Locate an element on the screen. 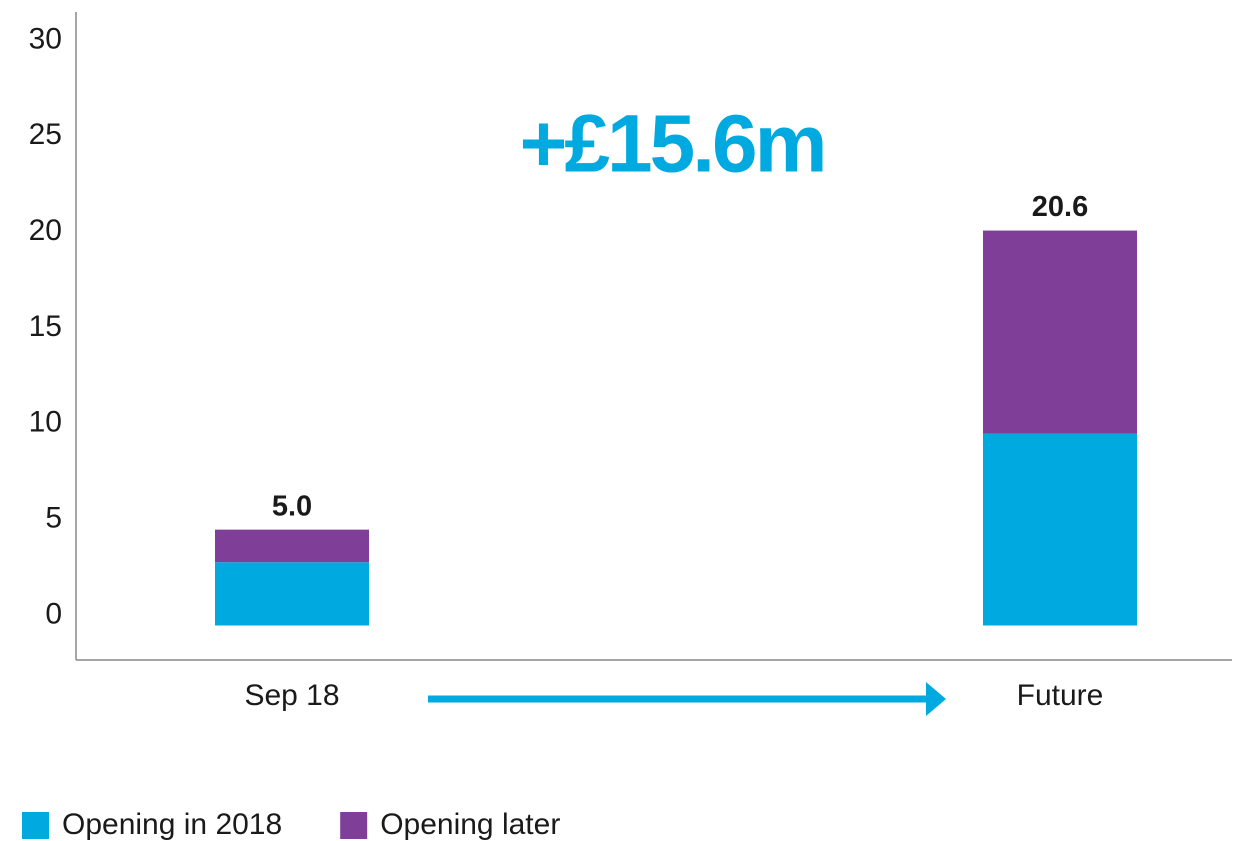 This screenshot has height=841, width=1237. x-tick-label: Sep 18 is located at coordinates (291, 695).